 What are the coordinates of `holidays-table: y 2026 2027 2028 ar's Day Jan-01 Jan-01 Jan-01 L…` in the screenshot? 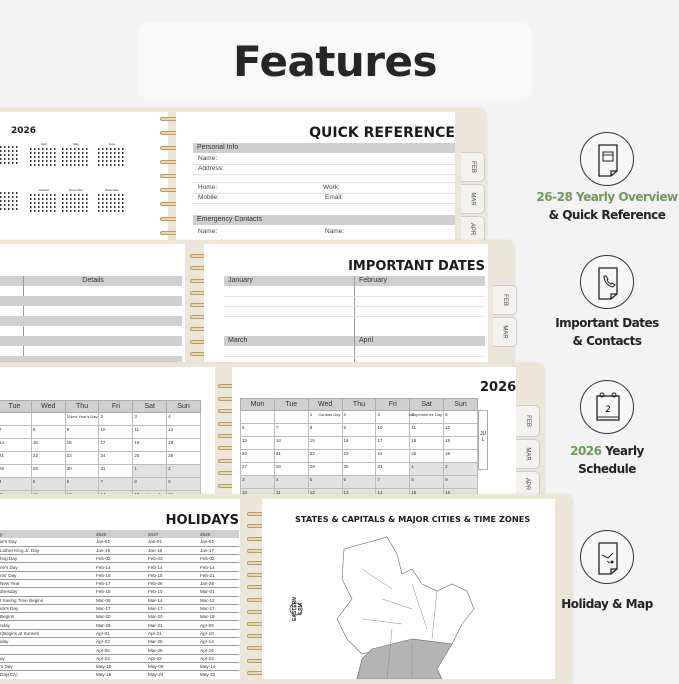 It's located at (119, 604).